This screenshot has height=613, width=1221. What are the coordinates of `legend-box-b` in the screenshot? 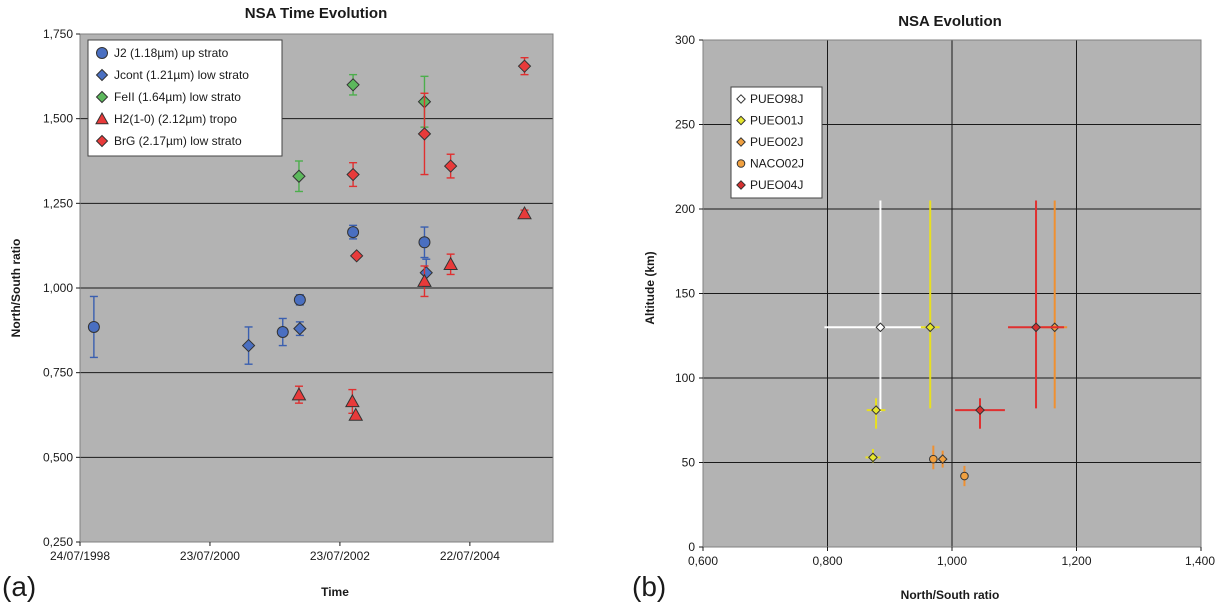 It's located at (776, 142).